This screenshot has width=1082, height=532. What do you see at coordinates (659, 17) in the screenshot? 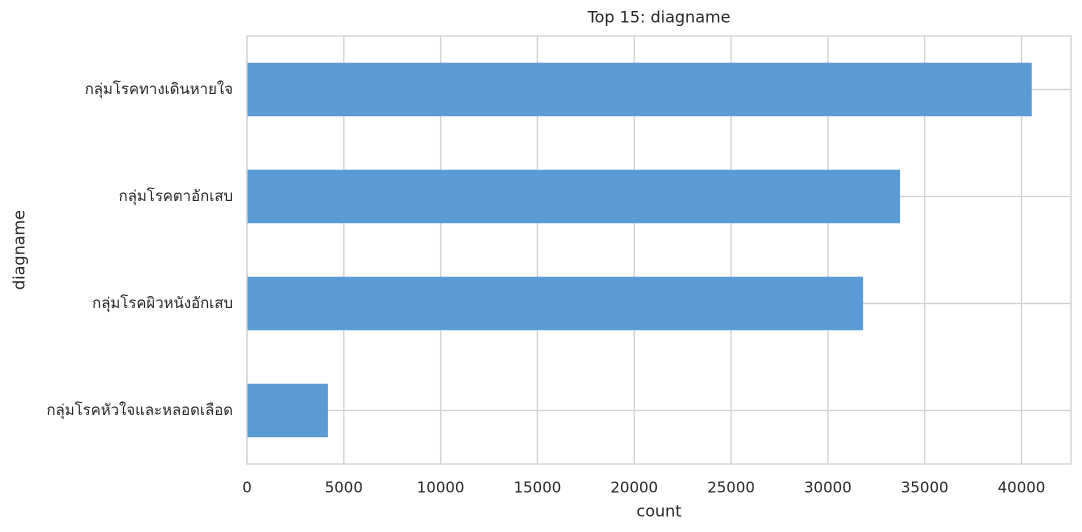
I see `chart-title: Top 15: diagname` at bounding box center [659, 17].